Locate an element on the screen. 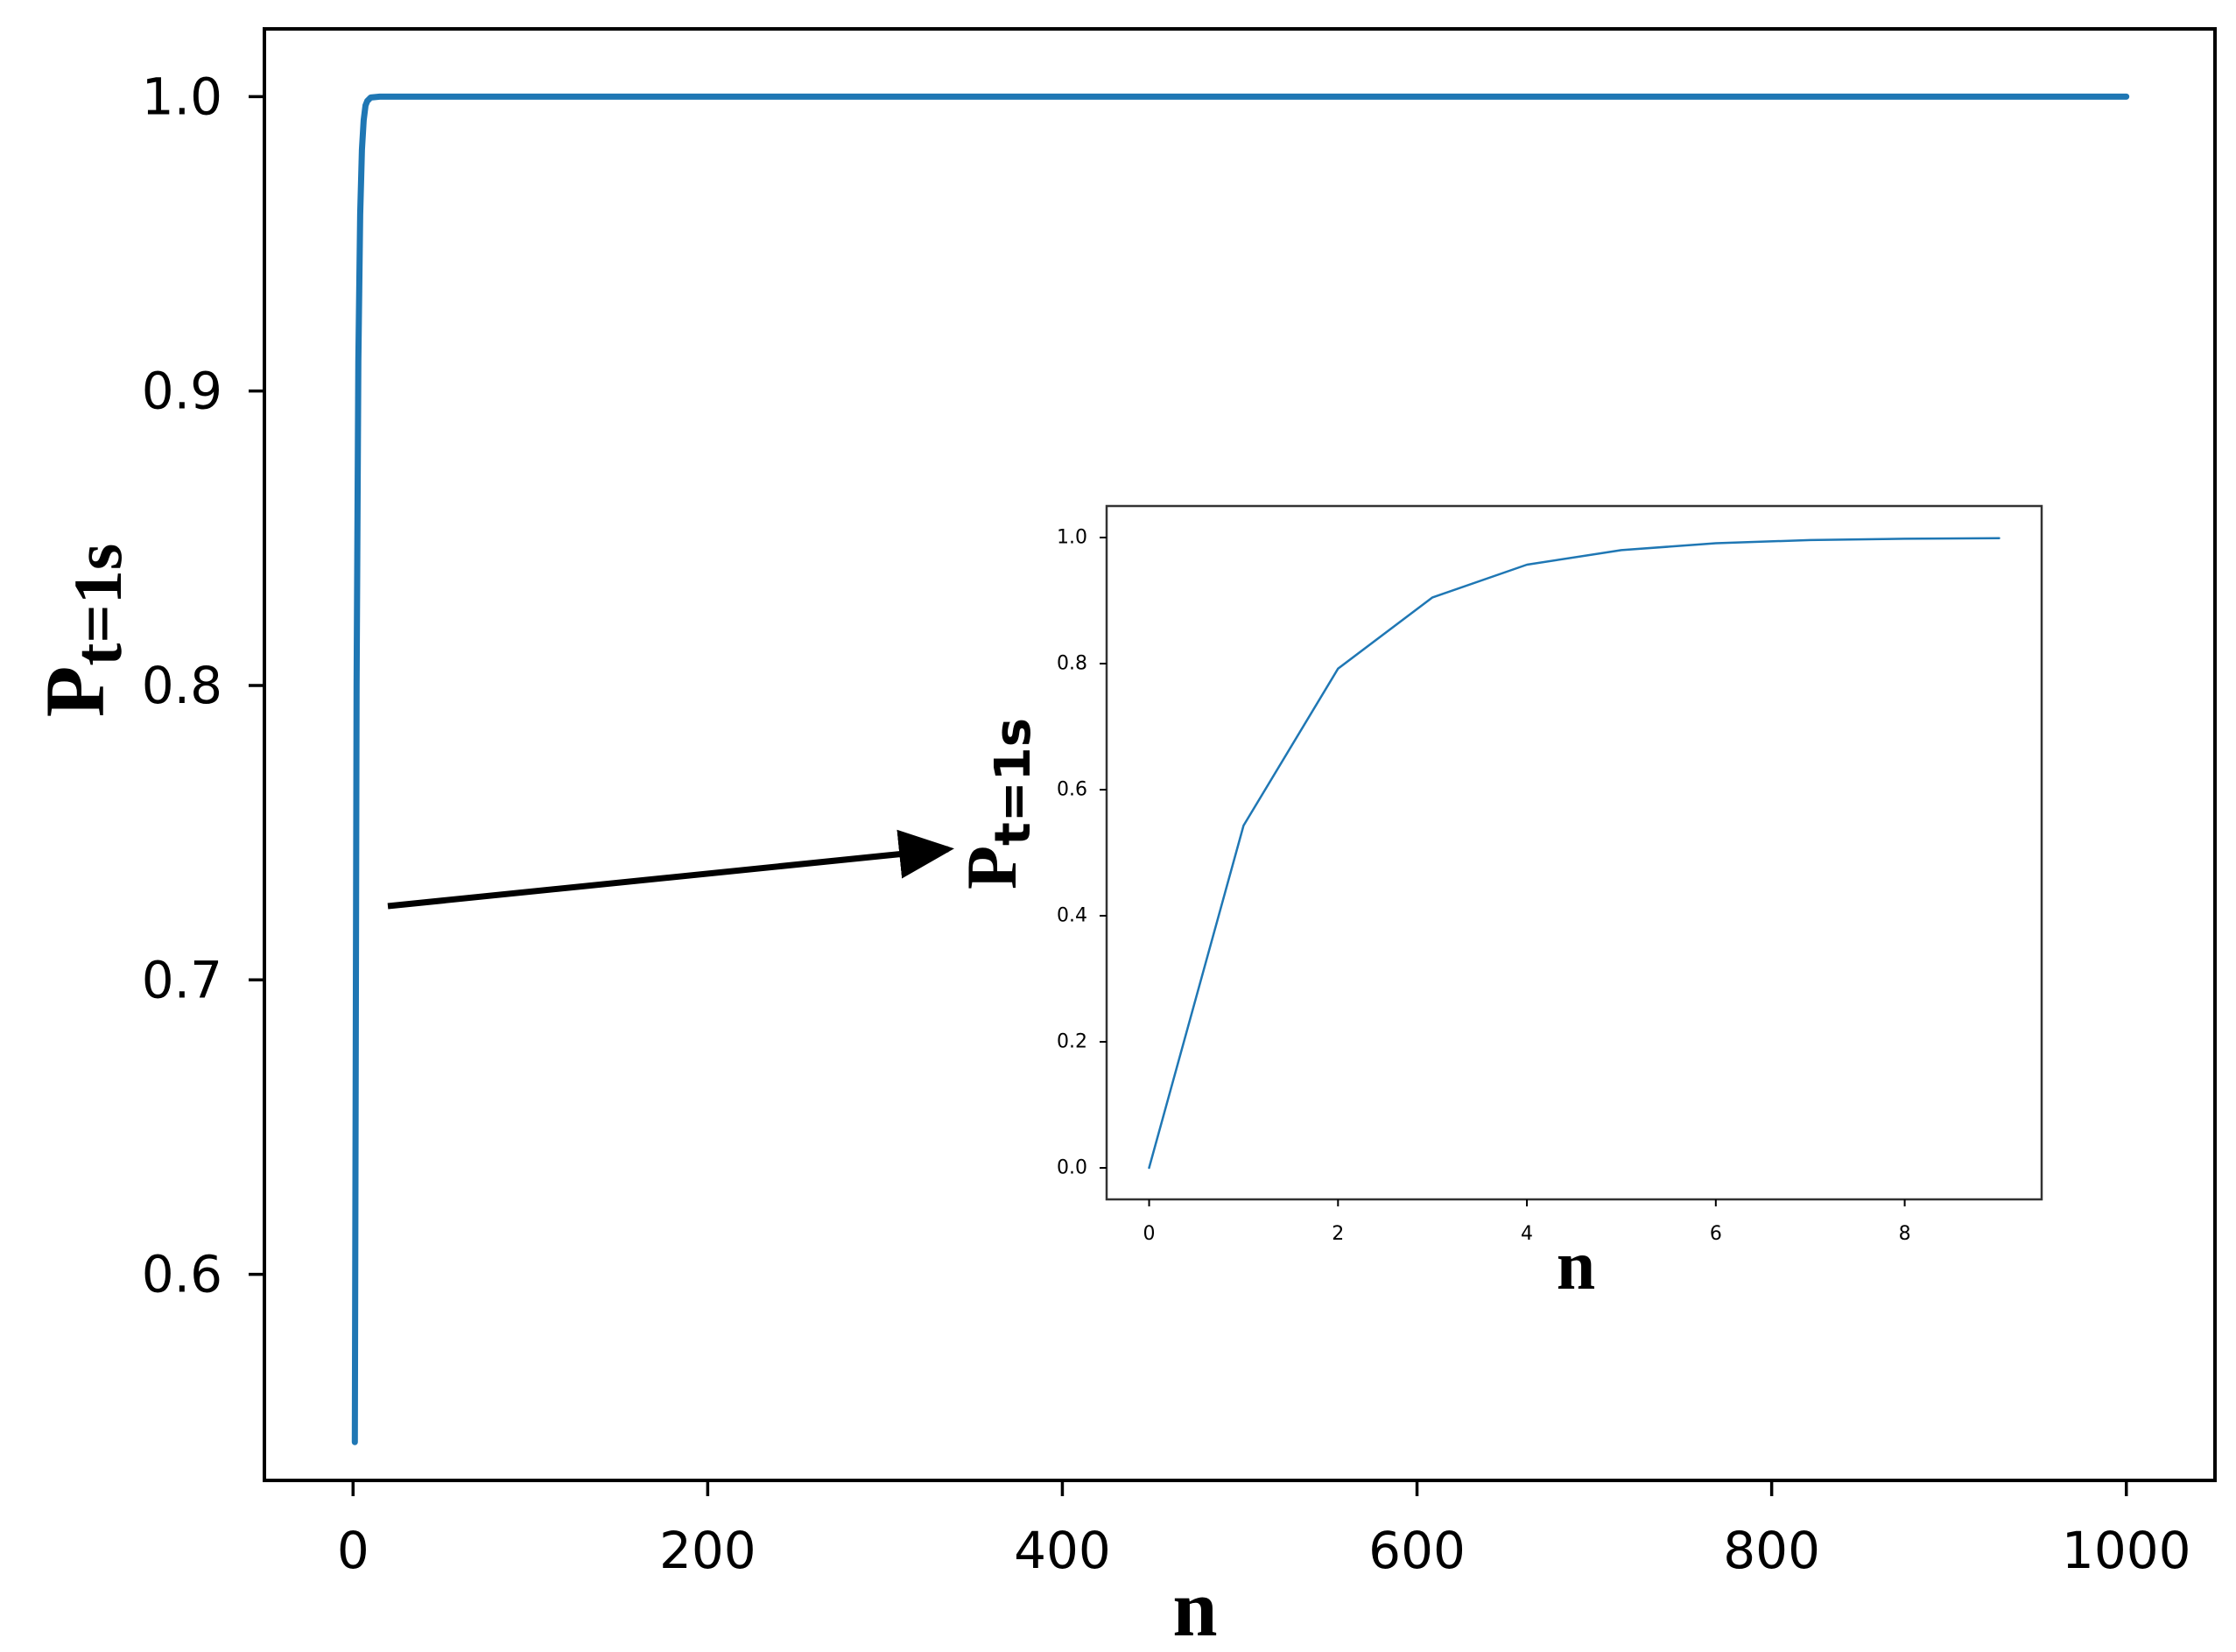  main-x-tick-label: 0 is located at coordinates (353, 1550).